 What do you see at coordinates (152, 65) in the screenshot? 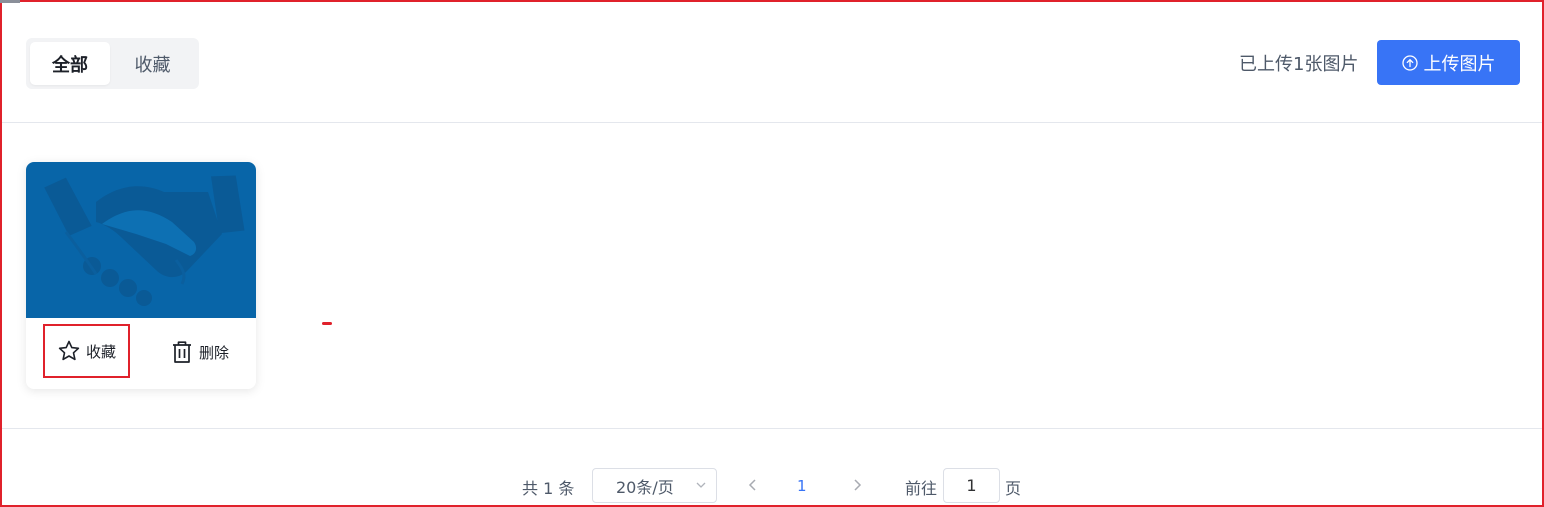
I see `tab-favorites: 收藏` at bounding box center [152, 65].